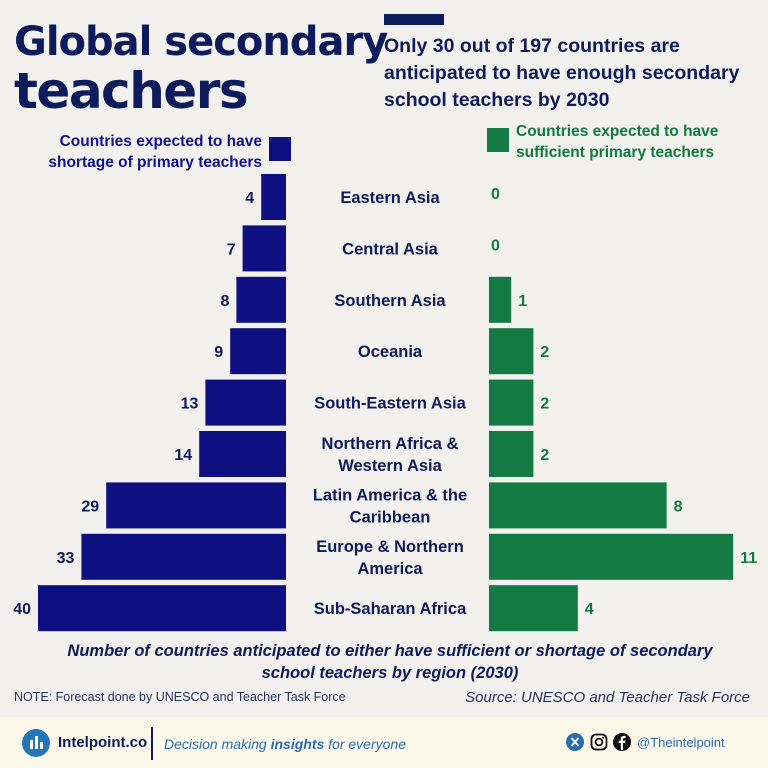  I want to click on sufficient-value-label: 11, so click(748, 558).